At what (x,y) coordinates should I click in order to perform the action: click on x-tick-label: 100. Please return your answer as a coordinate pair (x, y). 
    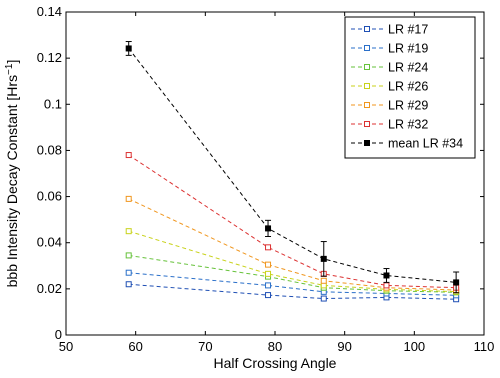
    Looking at the image, I should click on (414, 346).